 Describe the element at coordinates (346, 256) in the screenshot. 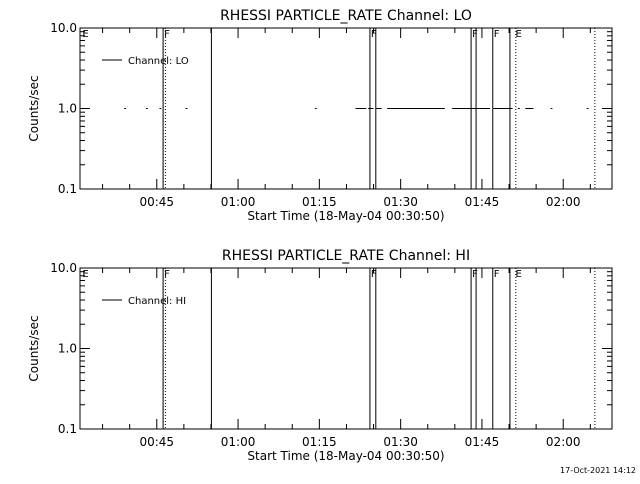

I see `chart-title: RHESSI PARTICLE_RATE Channel: HI` at that location.